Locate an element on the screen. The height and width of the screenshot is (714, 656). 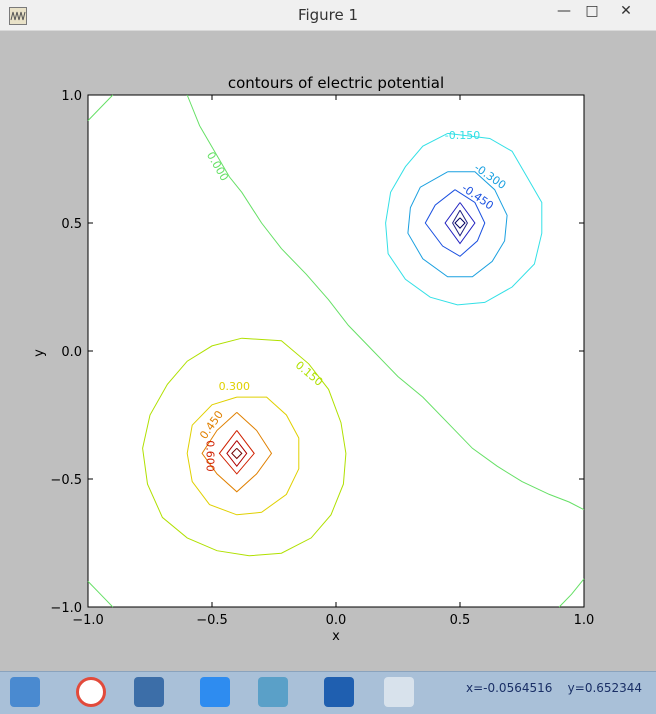
python-icon is located at coordinates (149, 692).